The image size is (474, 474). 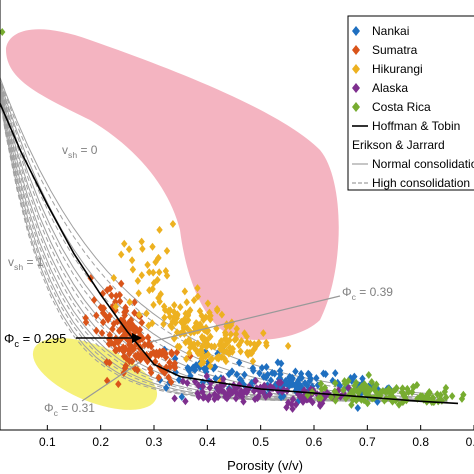 I want to click on legend-label: Hoffman & Tobin, so click(x=416, y=126).